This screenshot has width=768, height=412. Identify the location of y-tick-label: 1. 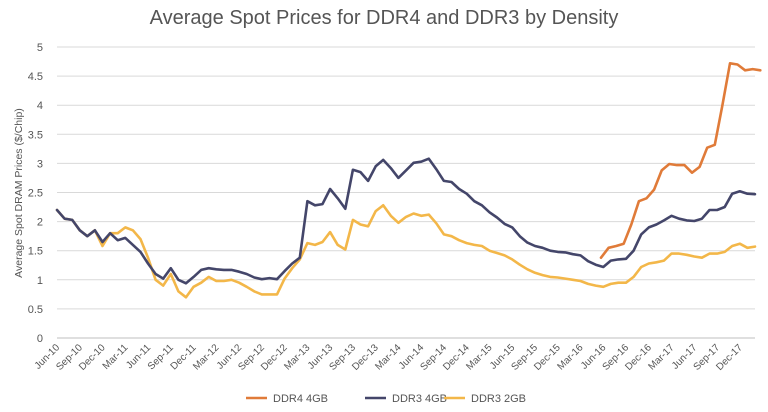
(40, 281).